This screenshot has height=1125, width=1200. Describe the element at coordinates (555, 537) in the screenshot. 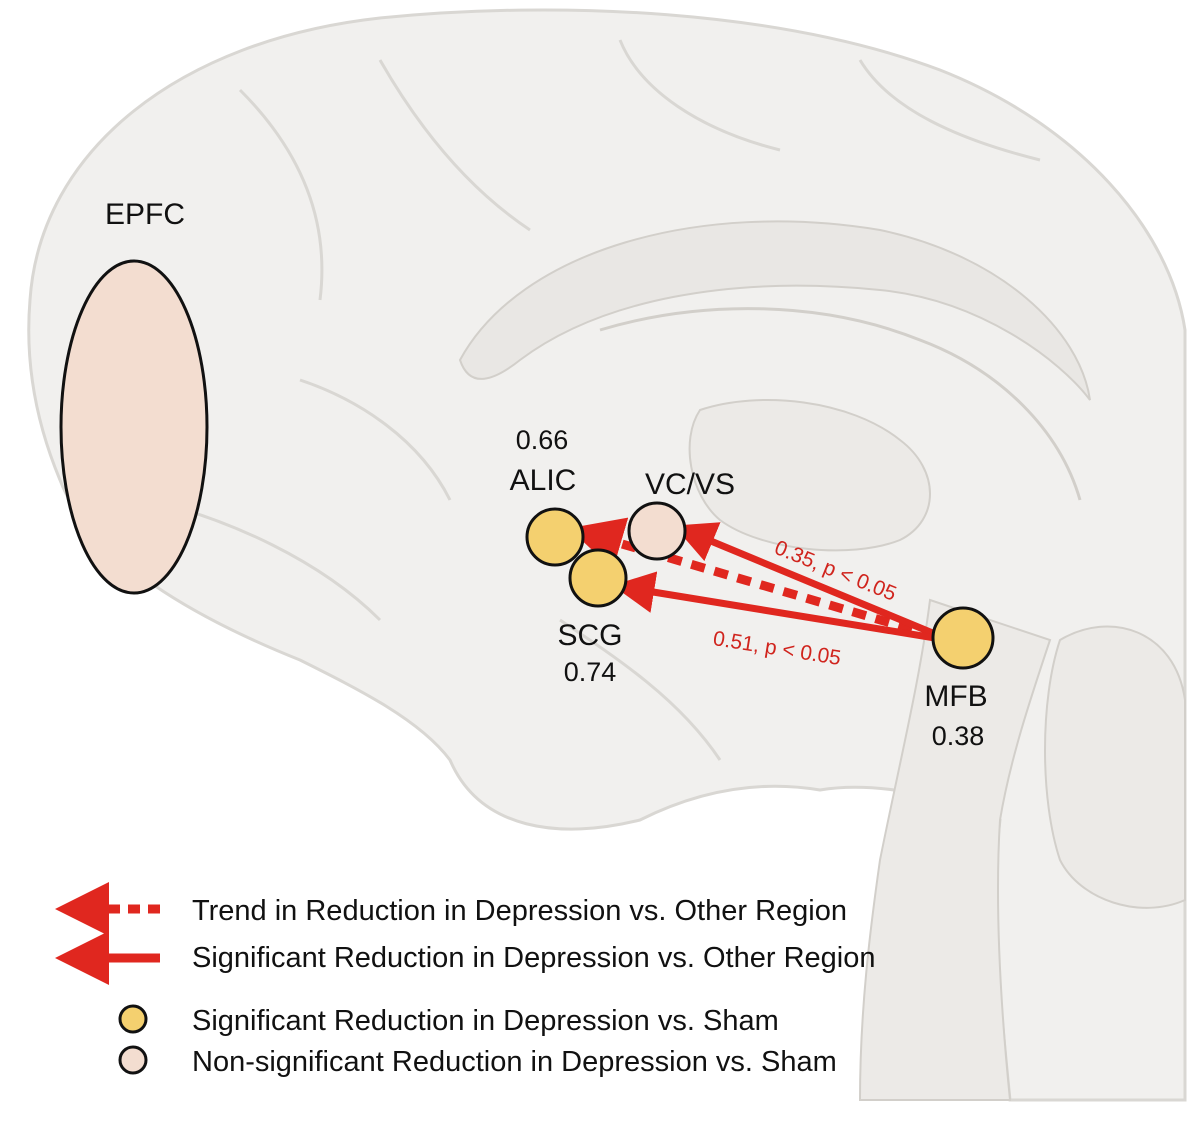

I see `alic-node` at that location.